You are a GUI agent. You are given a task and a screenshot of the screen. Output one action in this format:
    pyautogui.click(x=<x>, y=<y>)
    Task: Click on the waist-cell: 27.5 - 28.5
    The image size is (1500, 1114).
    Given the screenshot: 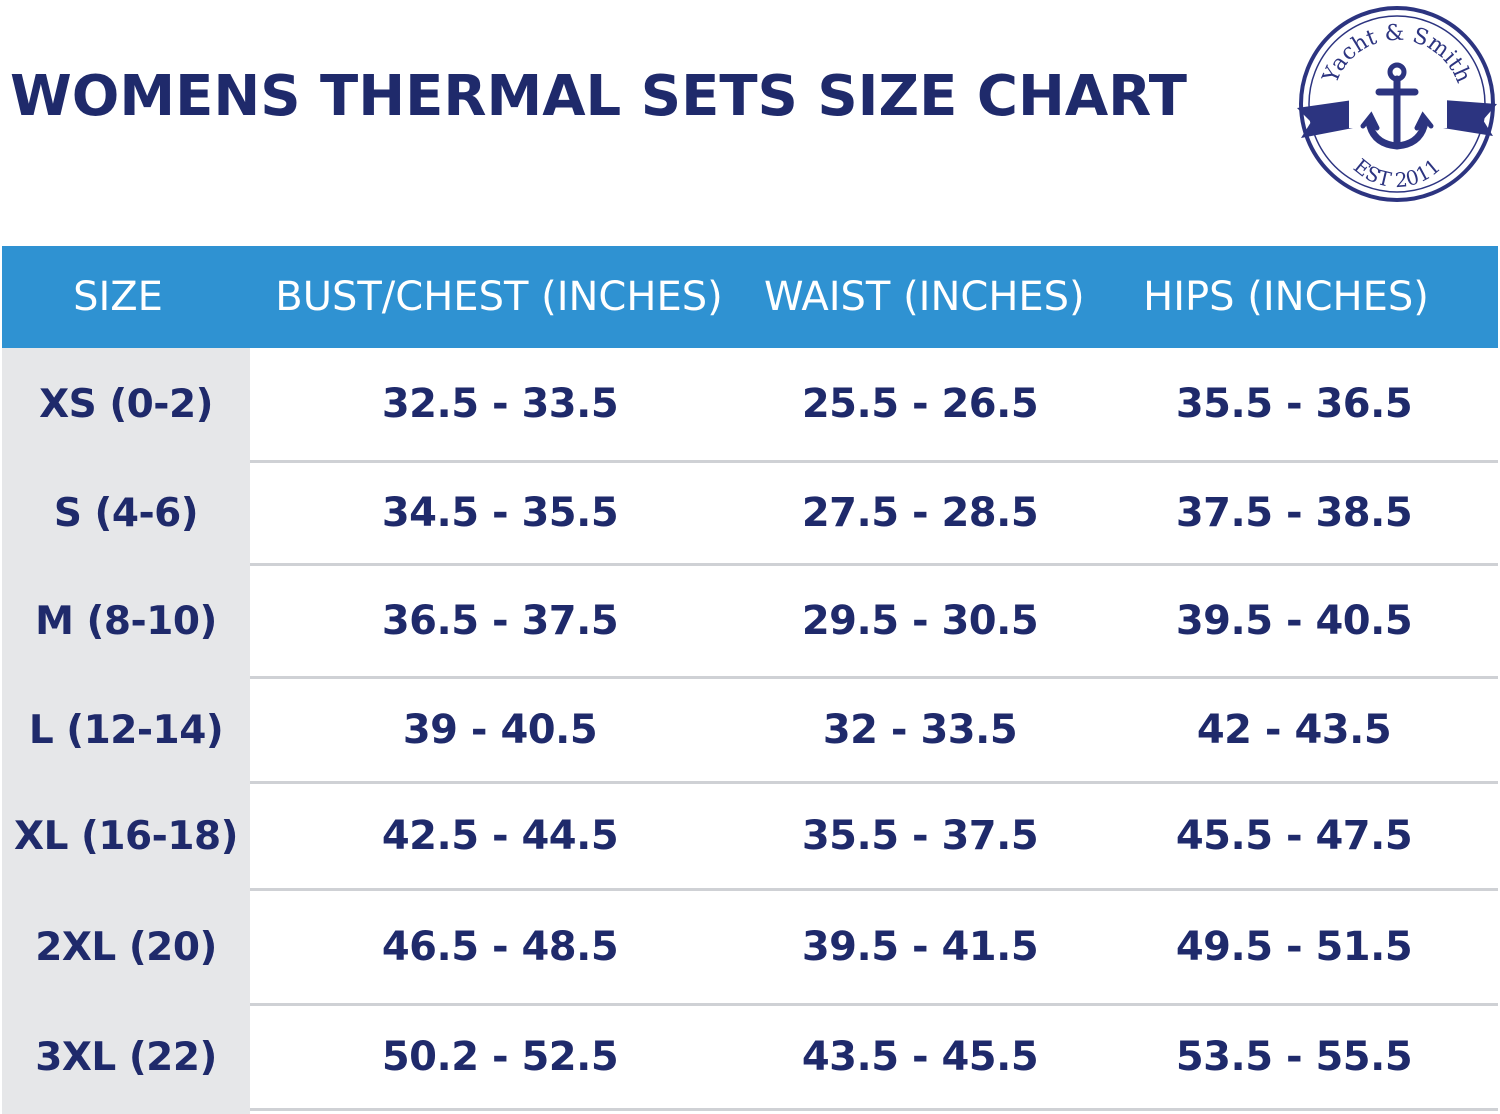 What is the action you would take?
    pyautogui.click(x=920, y=513)
    